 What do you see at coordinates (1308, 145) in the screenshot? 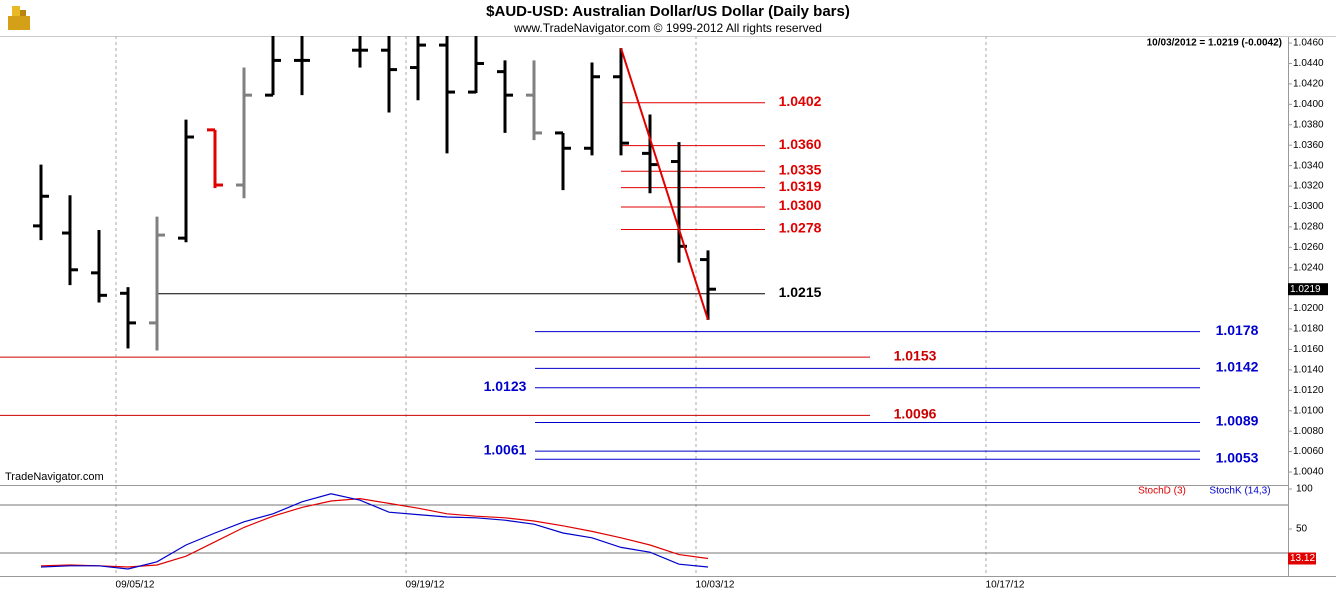
I see `y-tick-label: 1.0360` at bounding box center [1308, 145].